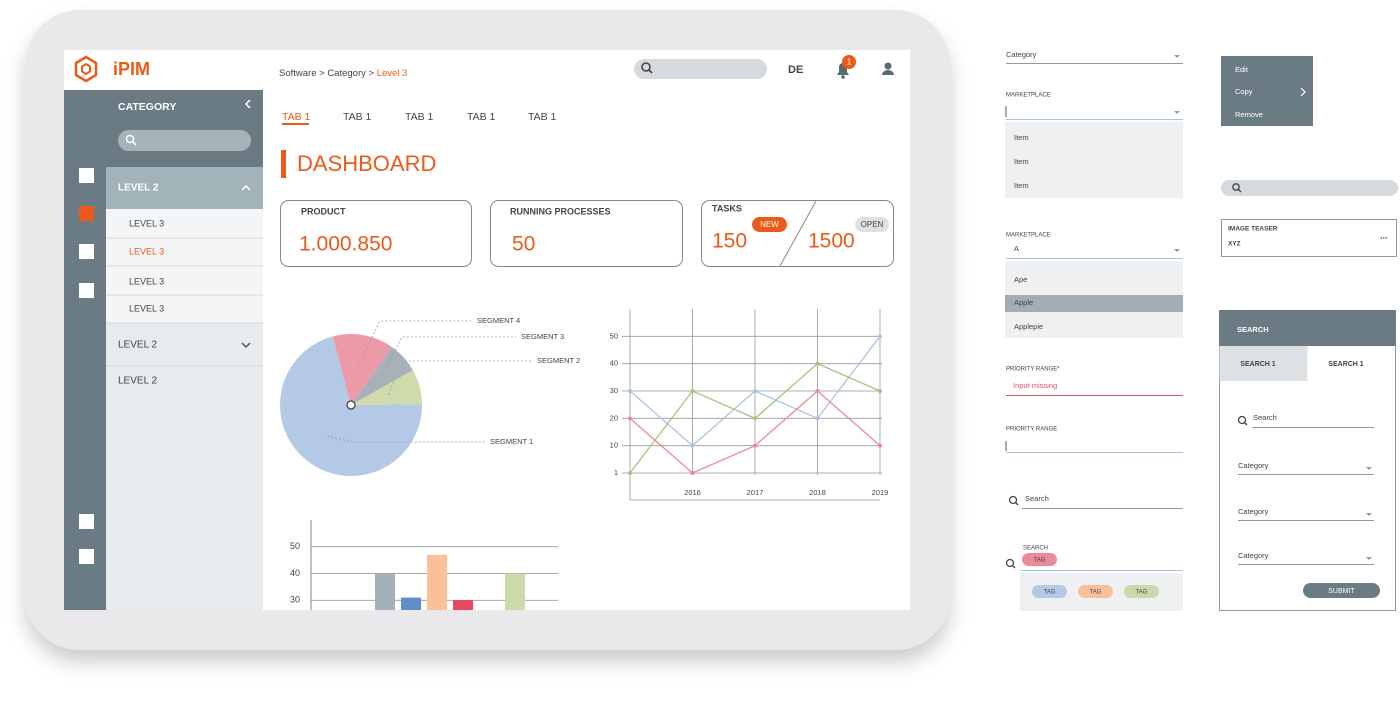  I want to click on menu-item: Copy, so click(1244, 91).